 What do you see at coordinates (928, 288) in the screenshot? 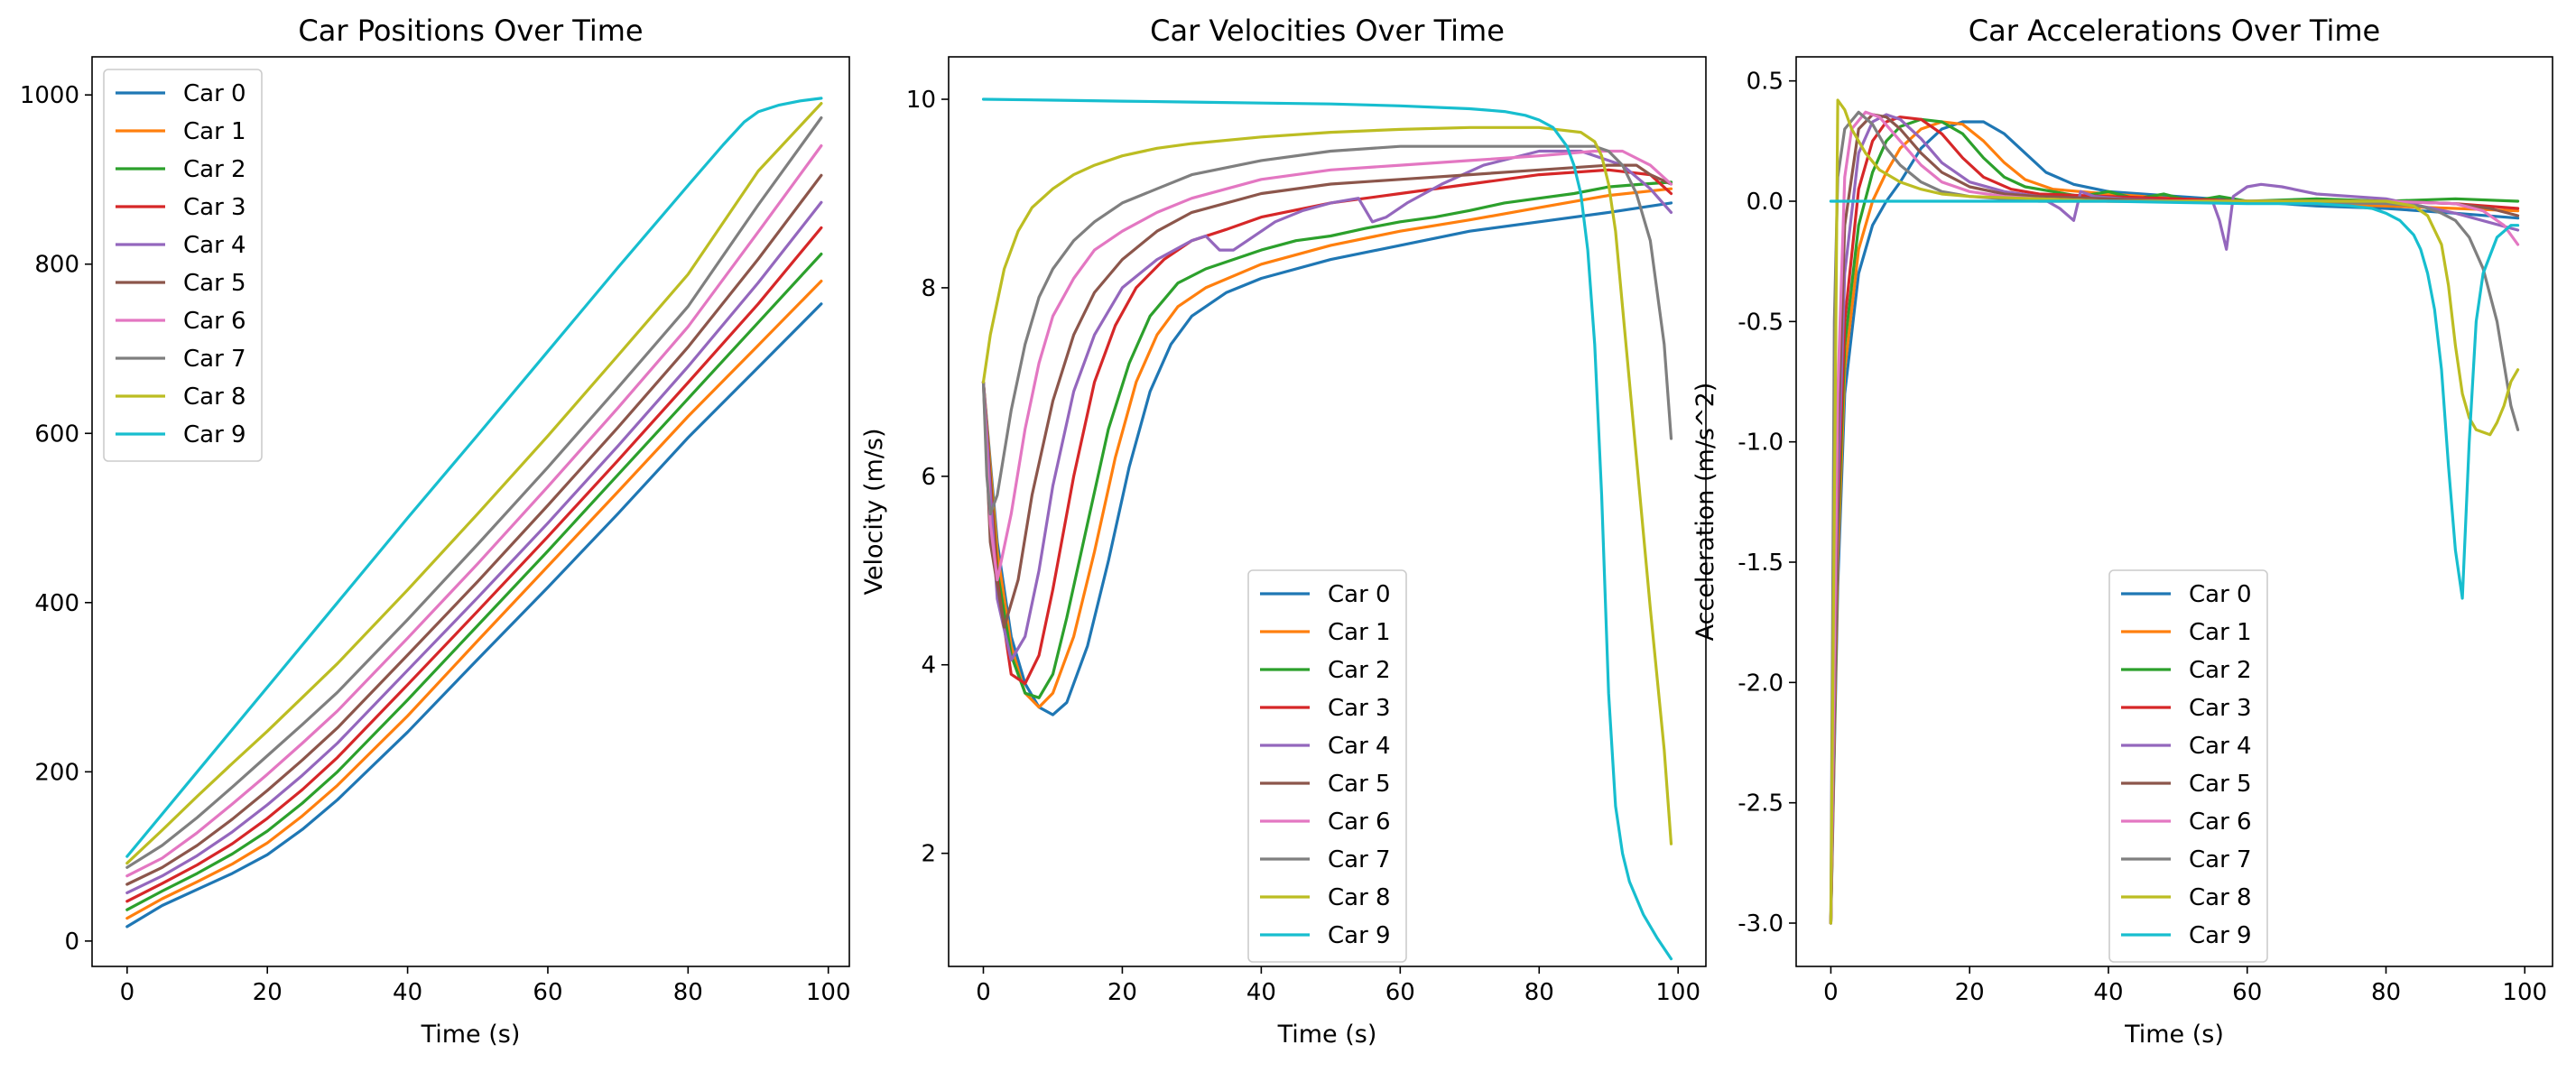
I see `y-tick-label: 8` at bounding box center [928, 288].